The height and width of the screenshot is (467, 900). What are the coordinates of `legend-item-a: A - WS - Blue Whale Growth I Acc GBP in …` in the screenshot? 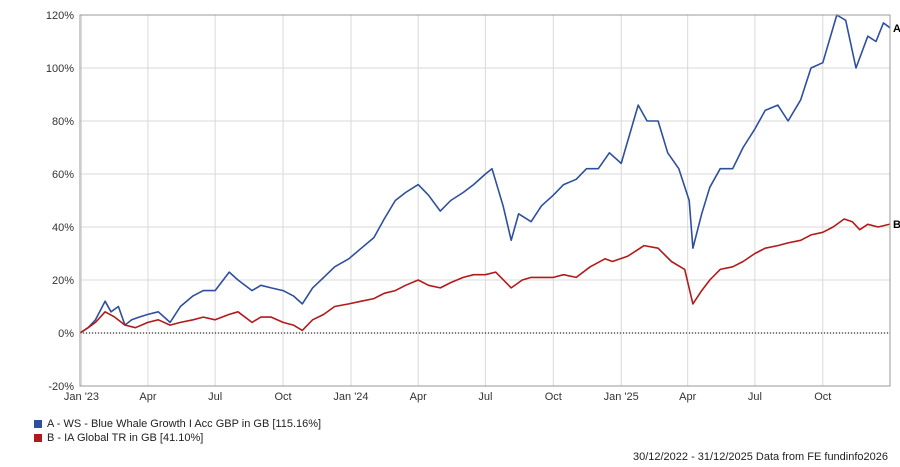 It's located at (177, 424).